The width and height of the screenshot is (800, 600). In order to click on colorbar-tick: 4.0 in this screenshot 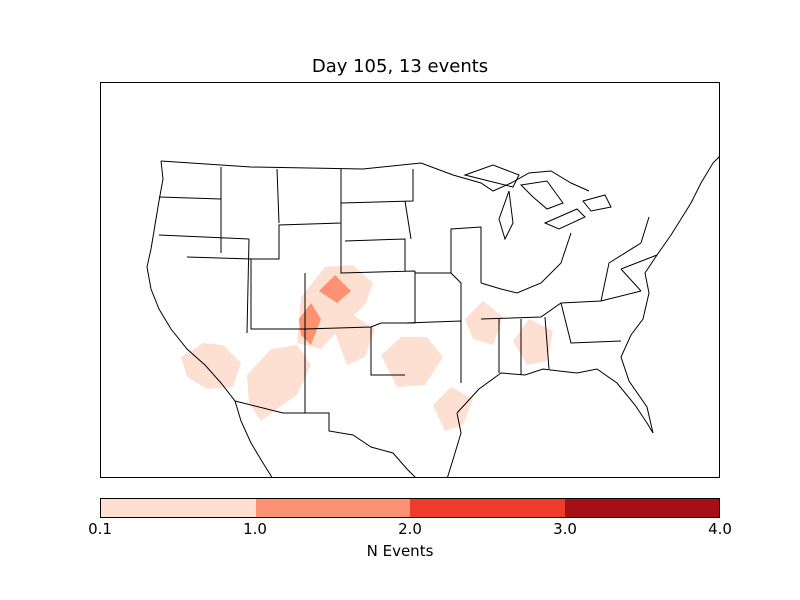, I will do `click(720, 529)`.